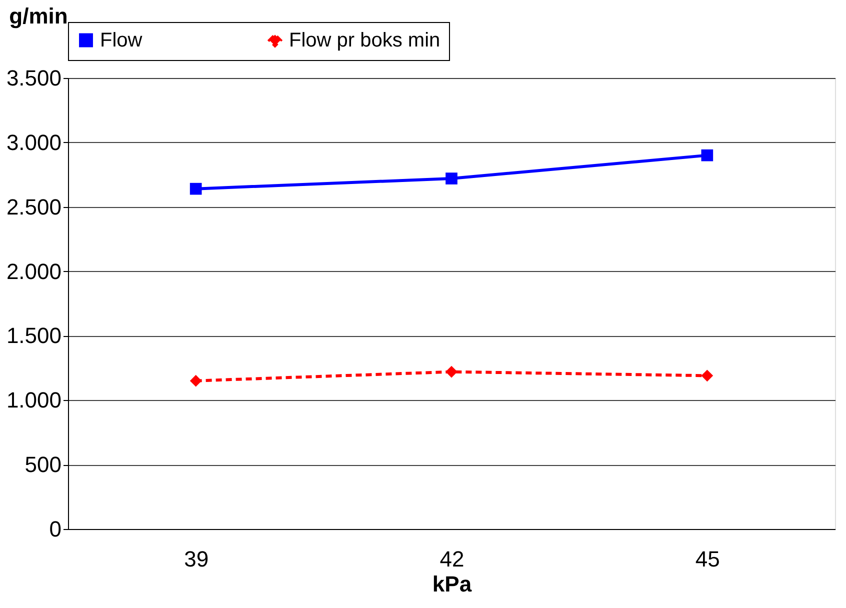 The width and height of the screenshot is (846, 608). Describe the element at coordinates (707, 559) in the screenshot. I see `x-tick-label: 45` at that location.